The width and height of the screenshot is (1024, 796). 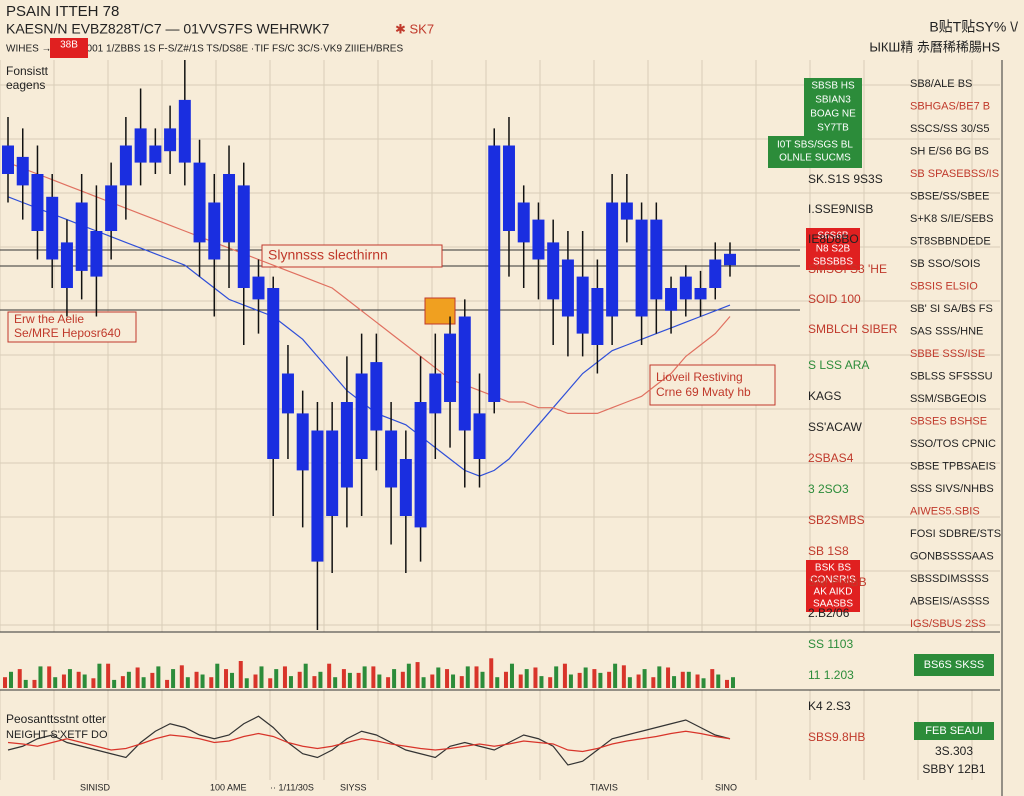 What do you see at coordinates (949, 579) in the screenshot?
I see `side-text: SBSSDIMSSSS` at bounding box center [949, 579].